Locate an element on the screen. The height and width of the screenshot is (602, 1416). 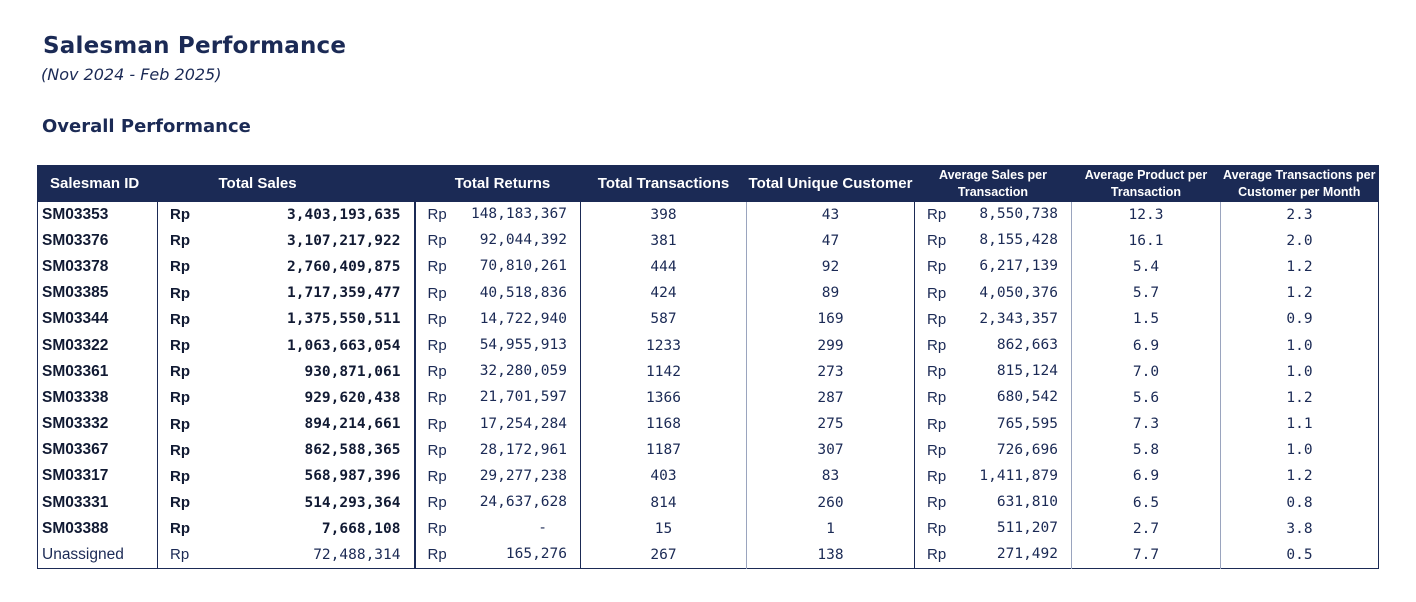
avg-product-cell: 6.5 is located at coordinates (1146, 502).